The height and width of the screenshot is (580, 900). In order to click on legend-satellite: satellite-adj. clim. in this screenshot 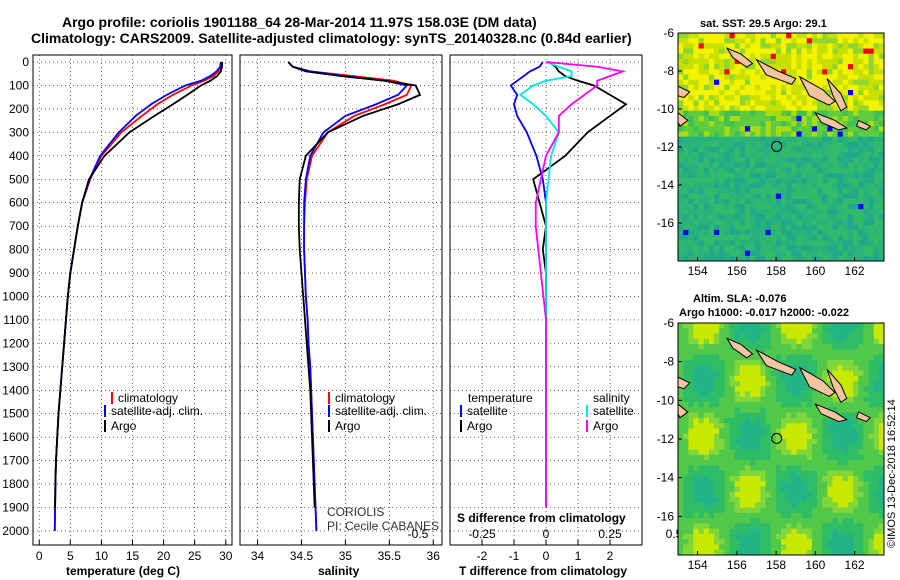, I will do `click(381, 411)`.